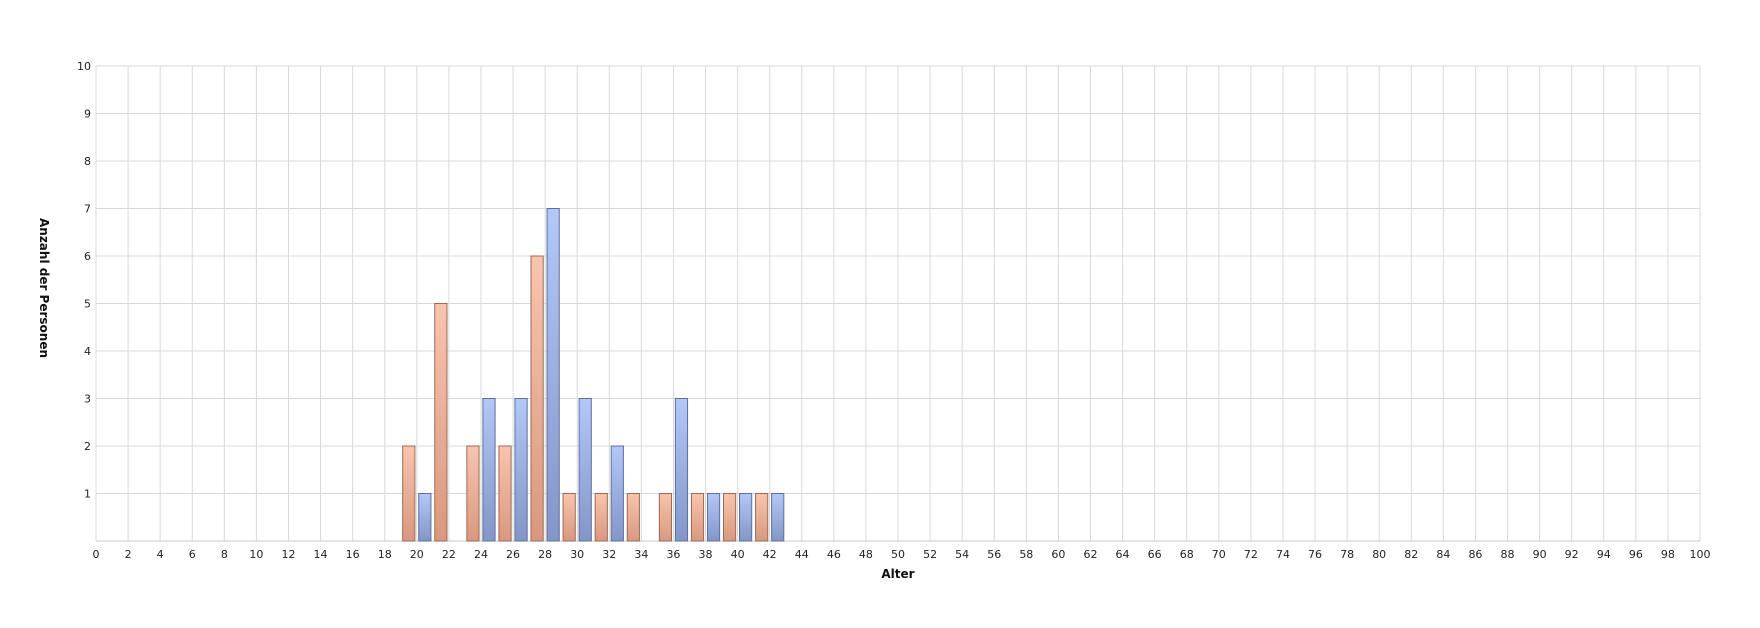 The height and width of the screenshot is (628, 1760). I want to click on x-tick-label: 2, so click(128, 554).